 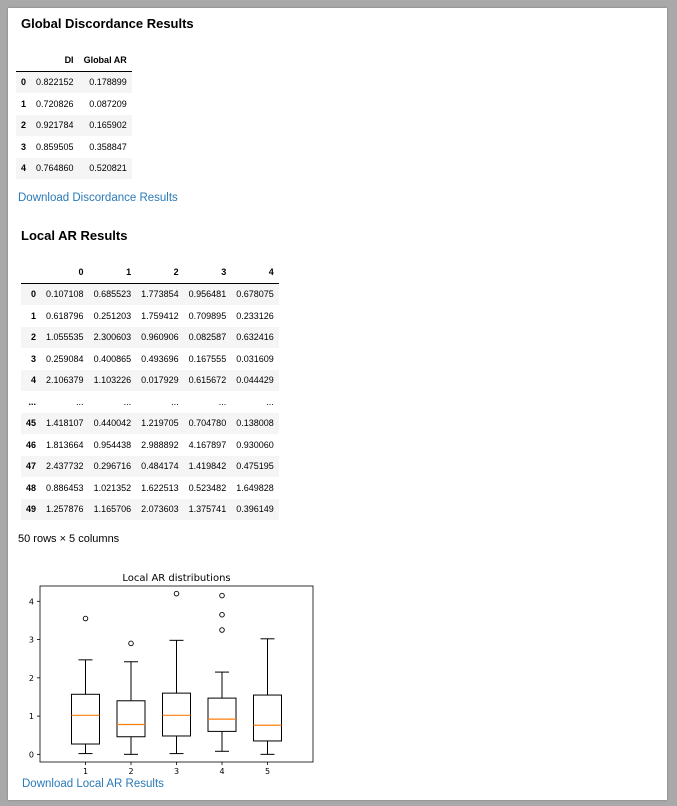 What do you see at coordinates (255, 444) in the screenshot?
I see `table-cell: 0.930060` at bounding box center [255, 444].